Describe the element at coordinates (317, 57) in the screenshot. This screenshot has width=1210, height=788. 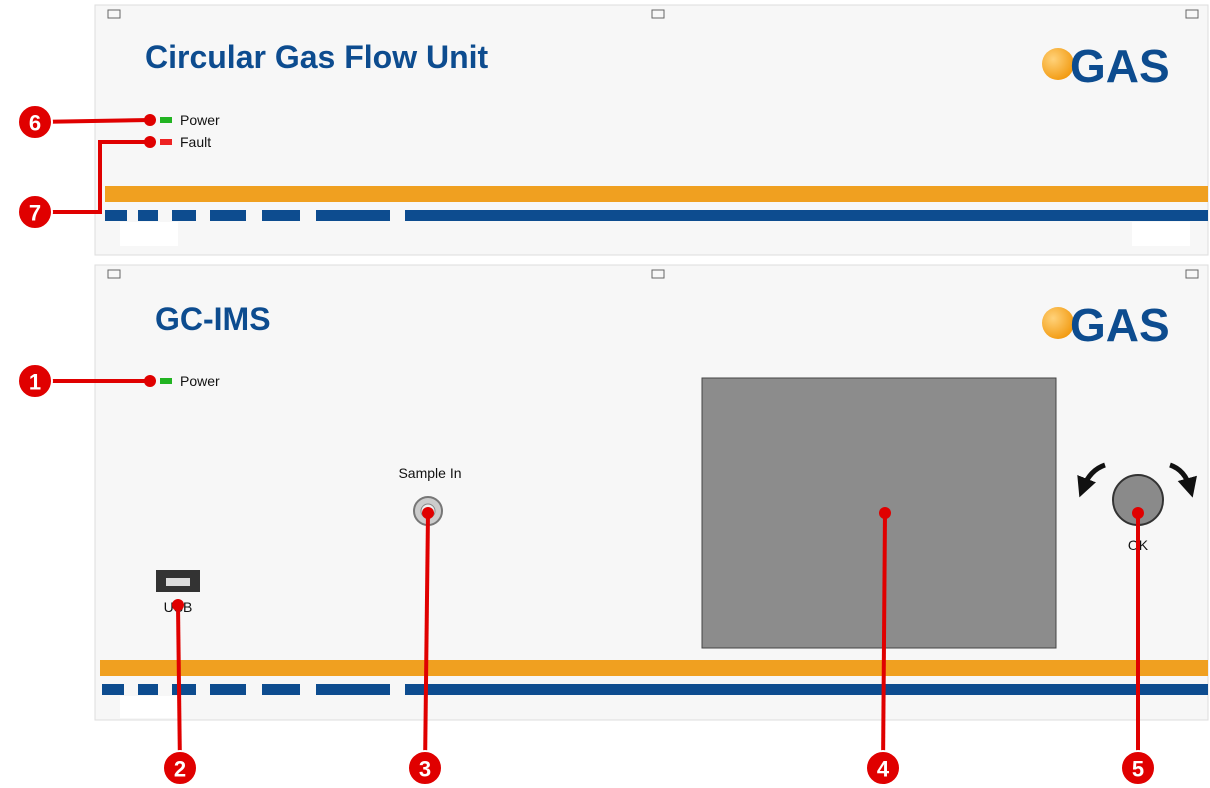
I see `panel-title: Circular Gas Flow Unit` at that location.